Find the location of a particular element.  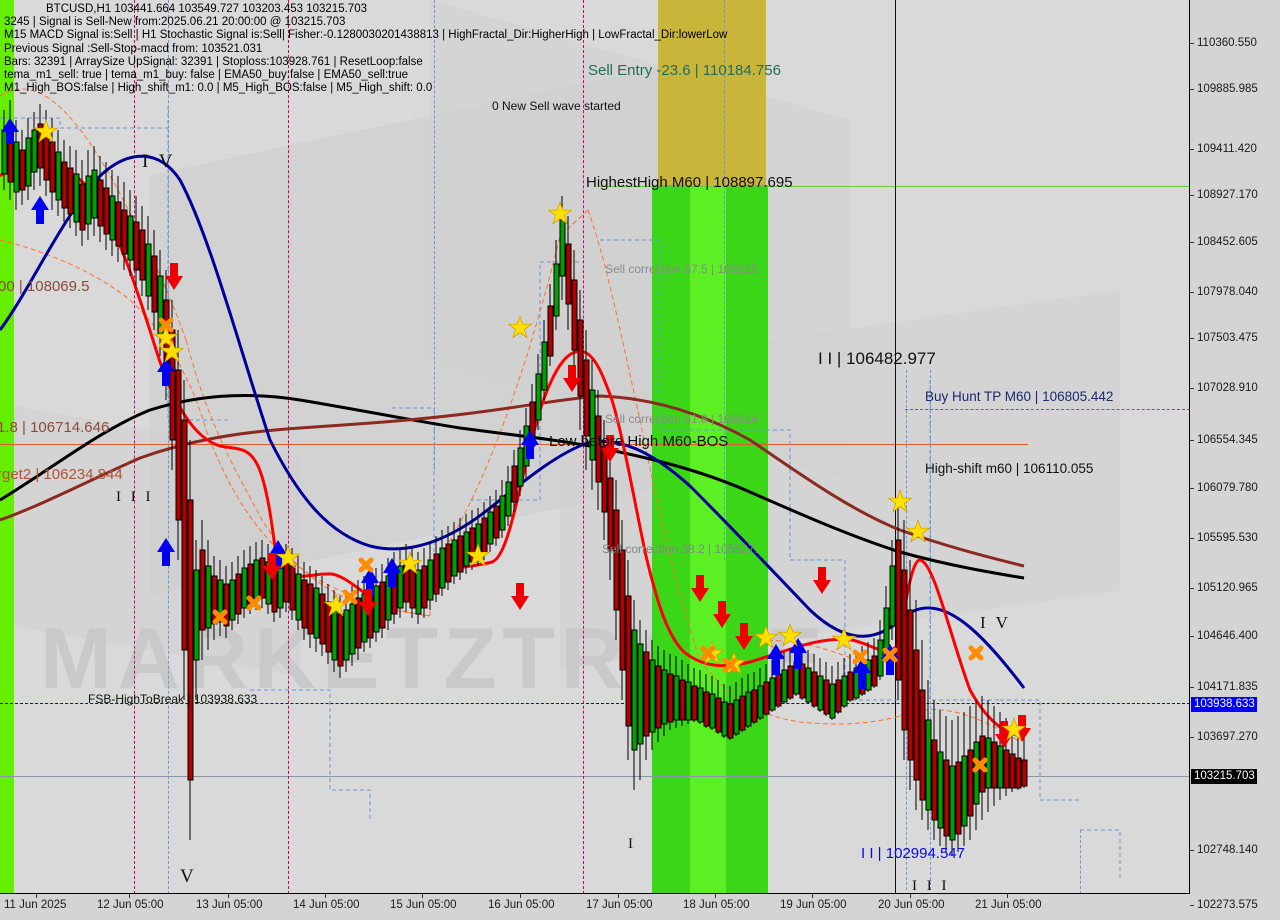

wave-ii-price-label: I I | 106482.977 is located at coordinates (877, 358).